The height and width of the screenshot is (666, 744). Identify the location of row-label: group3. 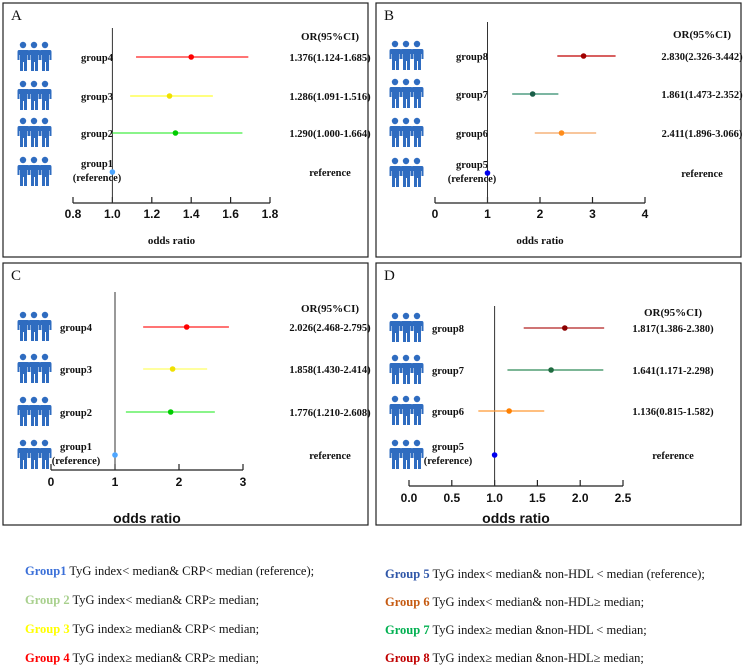
(76, 370).